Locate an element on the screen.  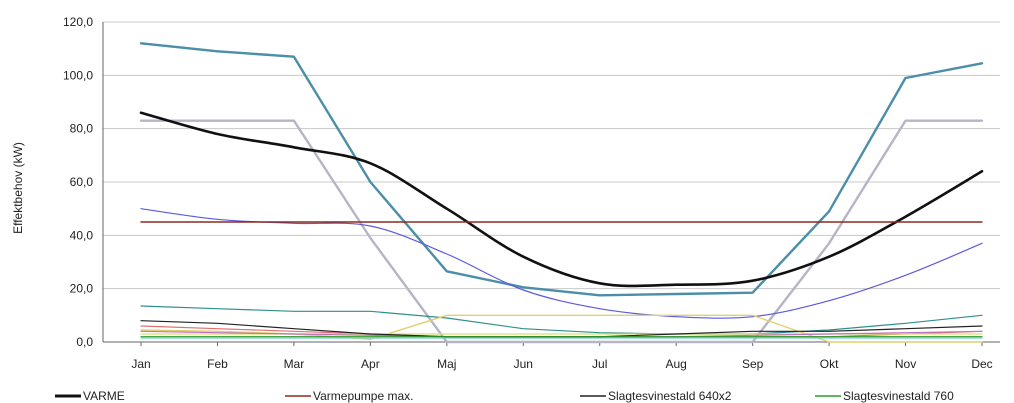
y-axis-label: Effektbehov (kW) is located at coordinates (18, 188).